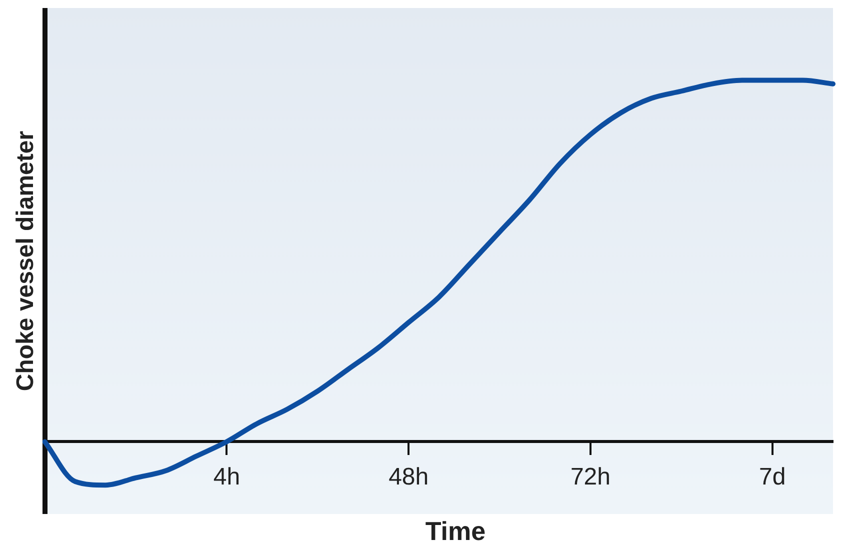 Image resolution: width=851 pixels, height=554 pixels. Describe the element at coordinates (772, 477) in the screenshot. I see `x-tick-label: 7d` at that location.